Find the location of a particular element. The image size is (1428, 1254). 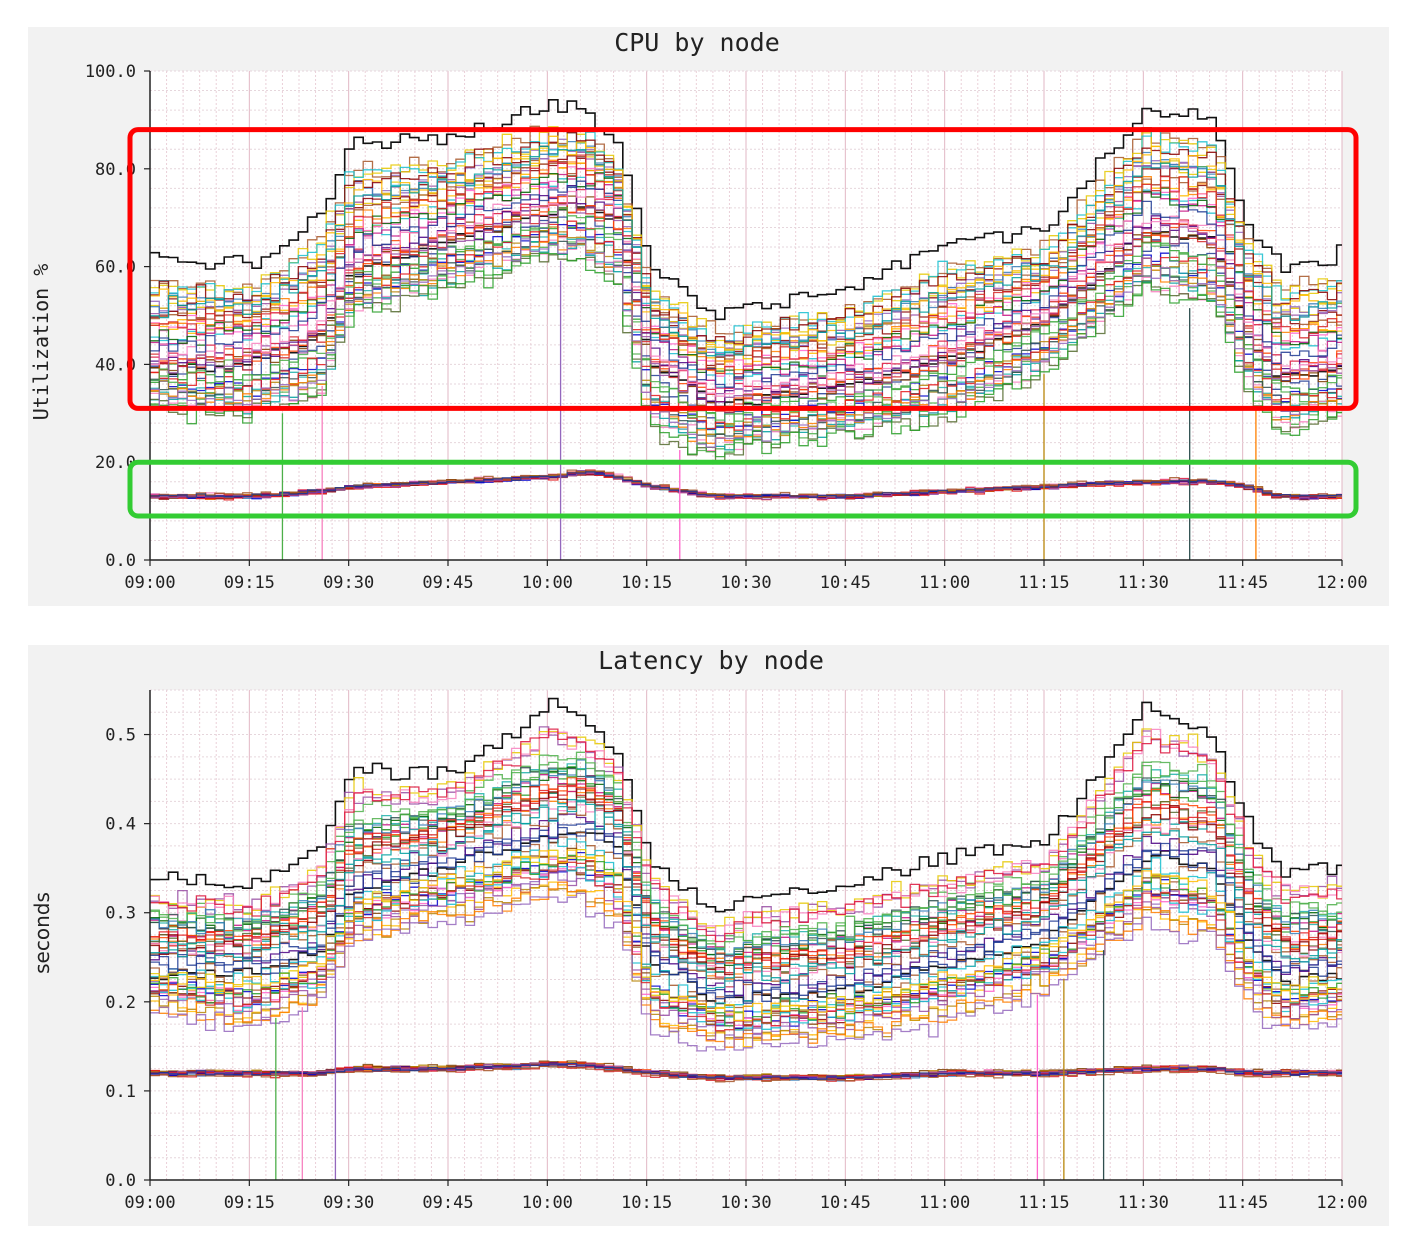

lat-y-tick-label: 0.4 is located at coordinates (120, 825).